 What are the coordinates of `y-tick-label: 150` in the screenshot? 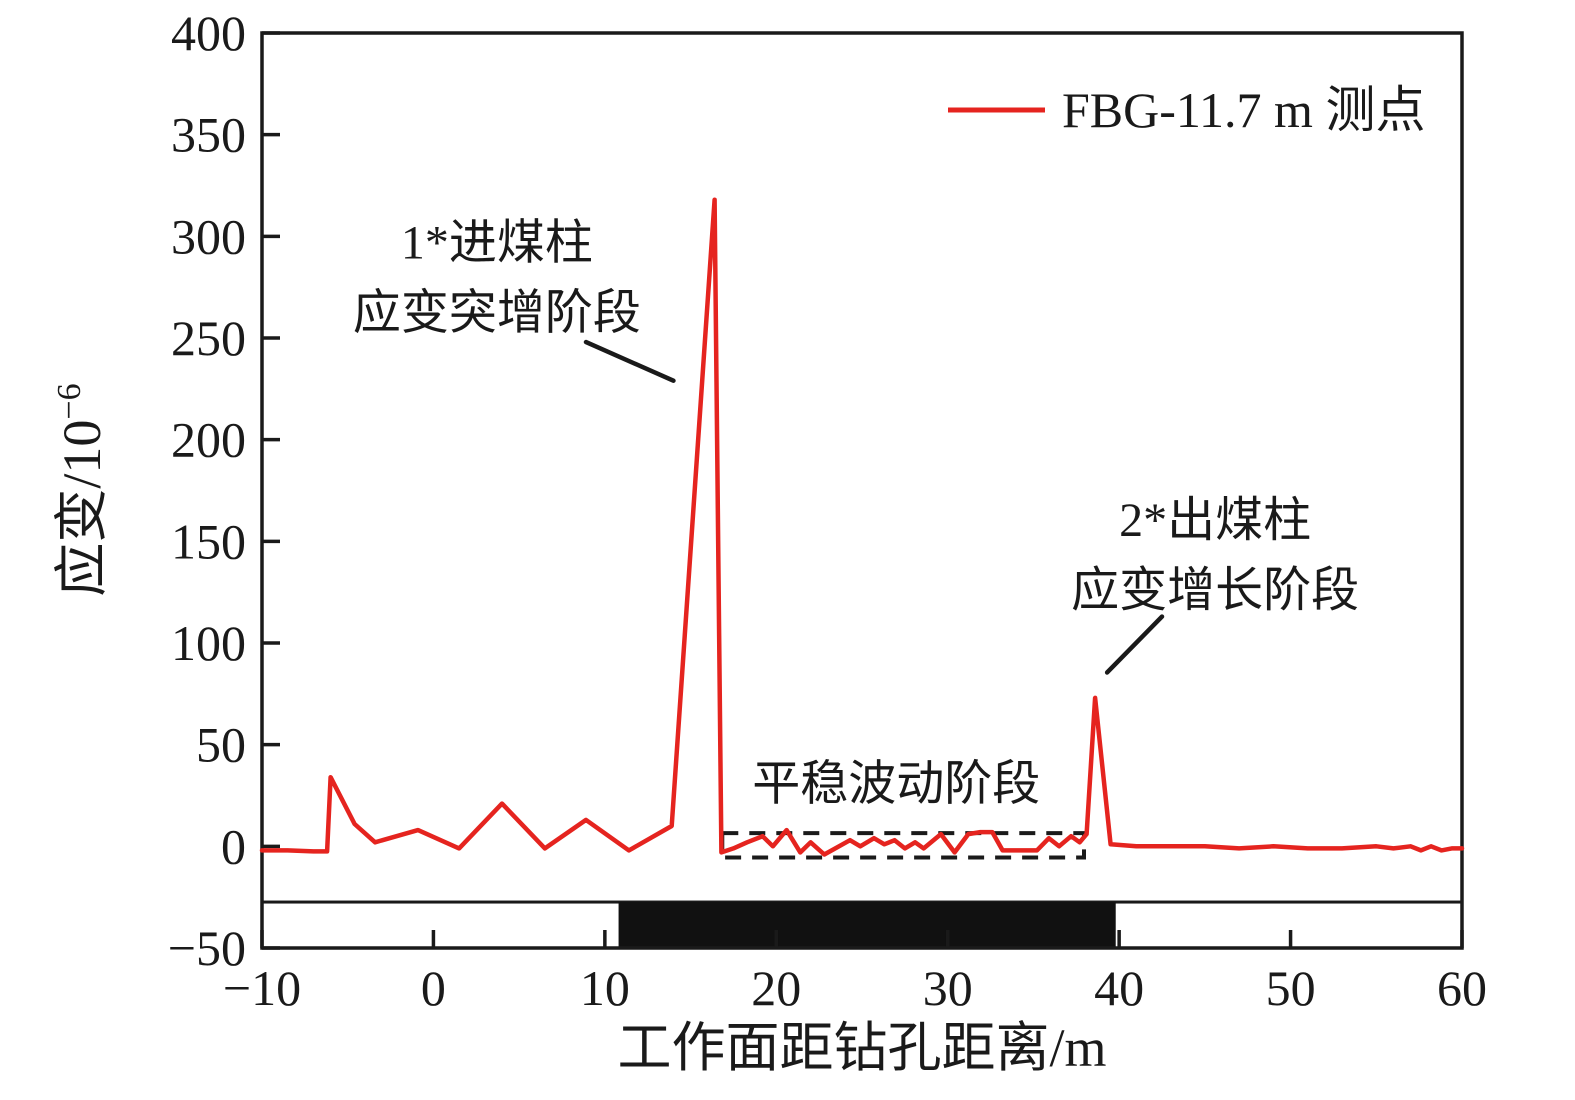 It's located at (208, 541).